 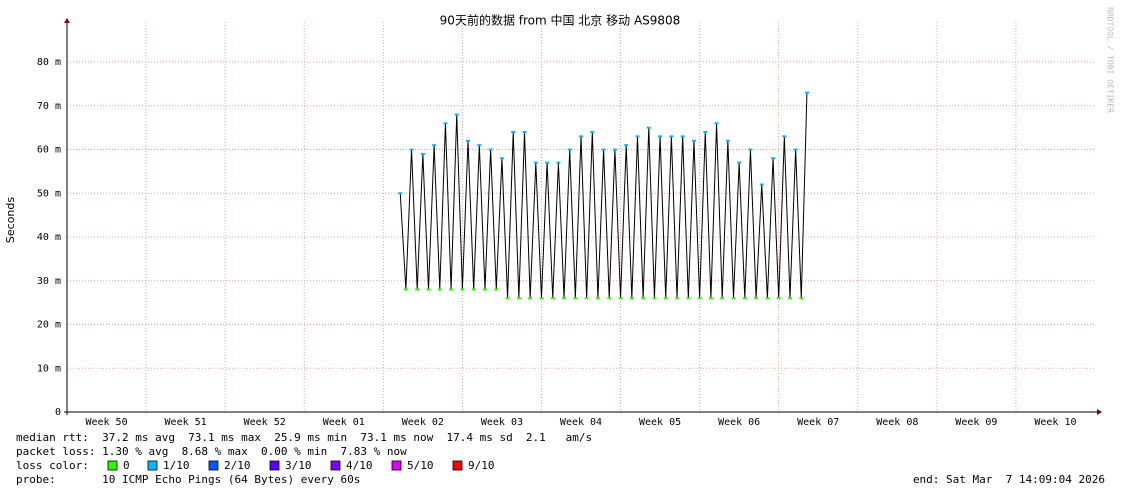 What do you see at coordinates (237, 465) in the screenshot?
I see `legend-label: 2/10` at bounding box center [237, 465].